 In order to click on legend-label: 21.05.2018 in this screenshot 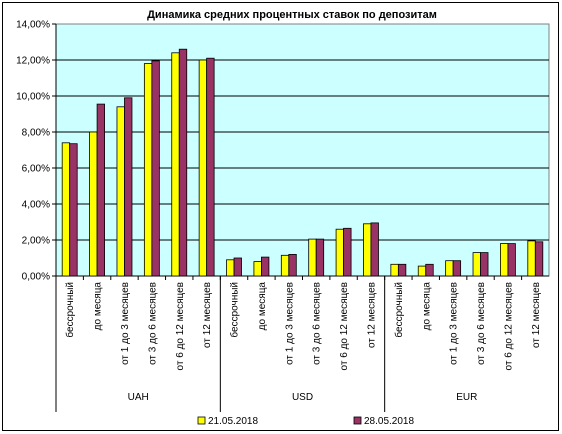, I will do `click(233, 421)`.